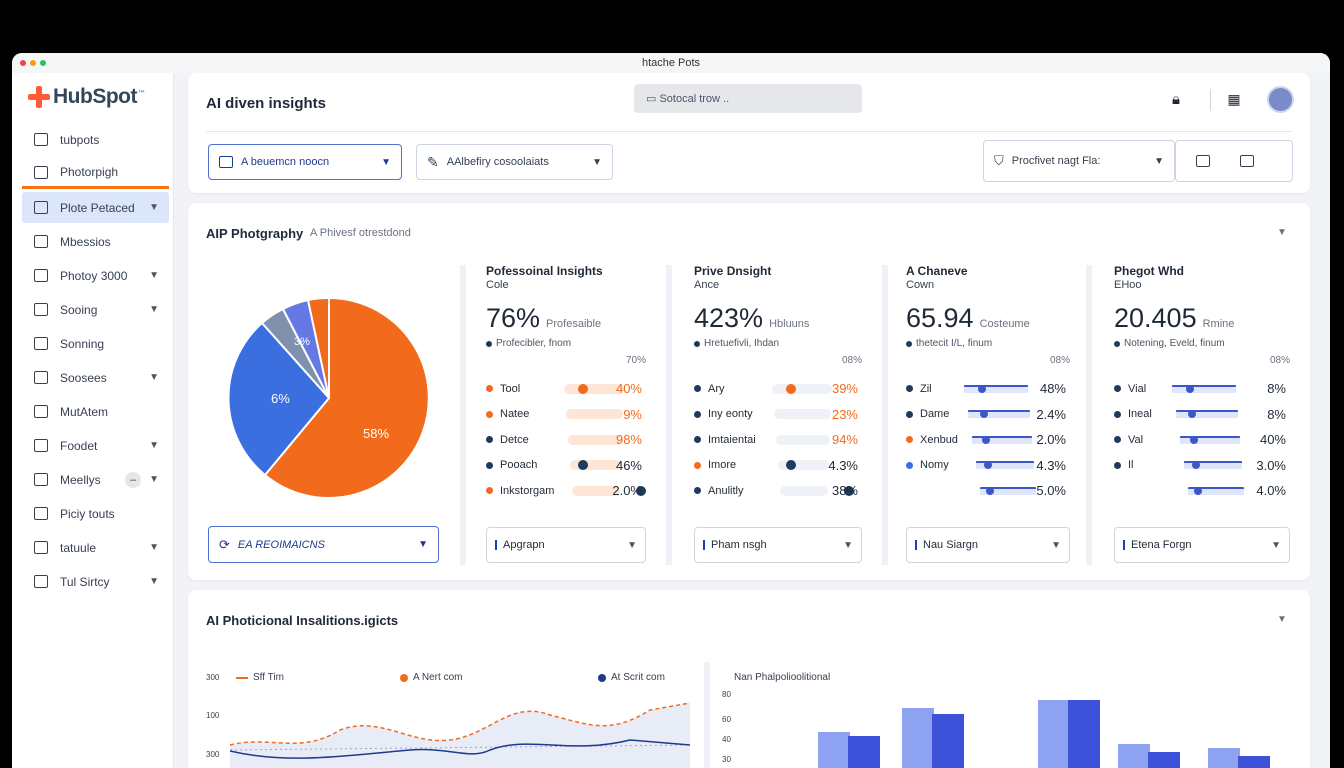  I want to click on row-label: Ary, so click(716, 388).